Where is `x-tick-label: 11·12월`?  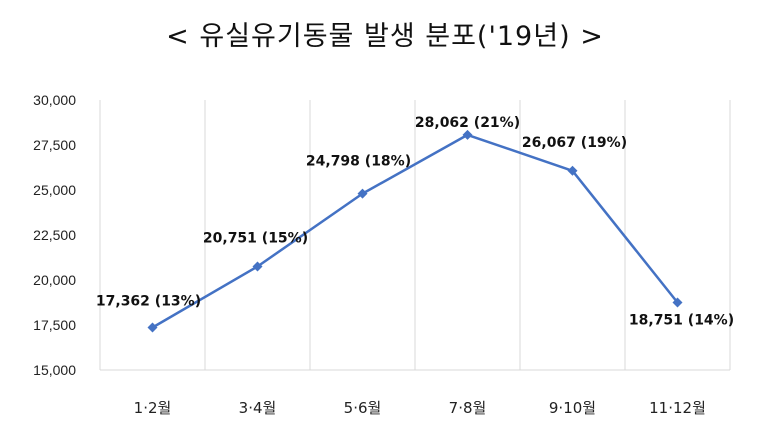 x-tick-label: 11·12월 is located at coordinates (677, 408).